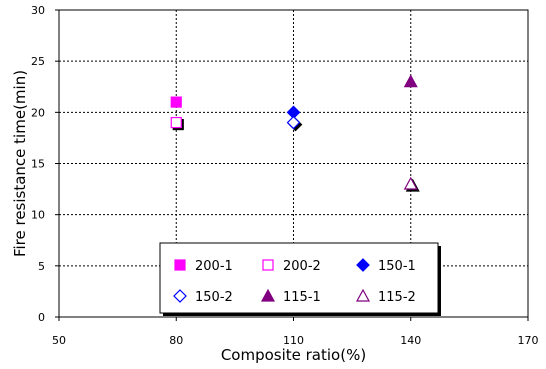  What do you see at coordinates (214, 266) in the screenshot?
I see `legend-label-200-1: 200-1` at bounding box center [214, 266].